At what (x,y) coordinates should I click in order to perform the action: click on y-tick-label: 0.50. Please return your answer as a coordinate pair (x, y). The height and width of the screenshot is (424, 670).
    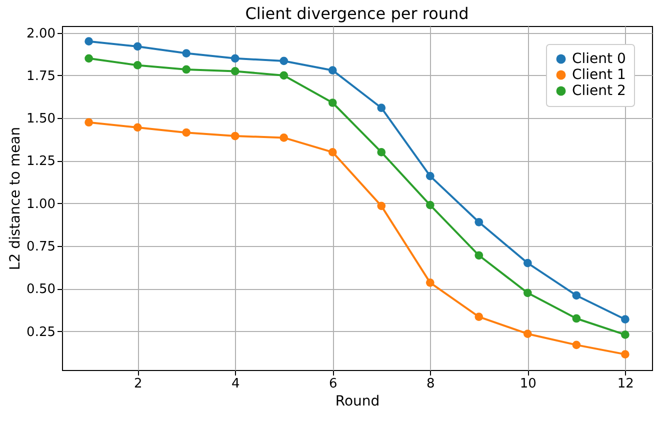
    Looking at the image, I should click on (41, 290).